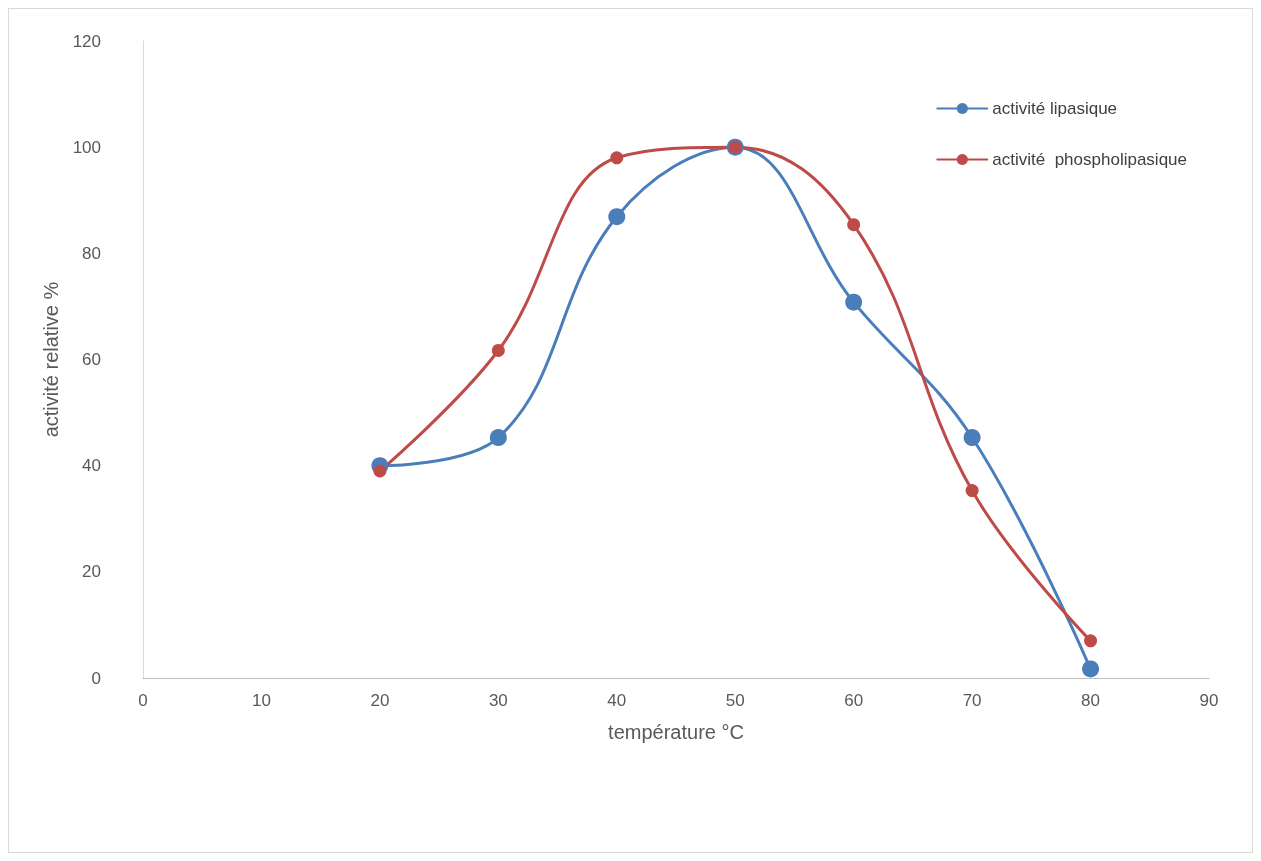 The image size is (1261, 861). I want to click on x-tick-label: 40, so click(617, 700).